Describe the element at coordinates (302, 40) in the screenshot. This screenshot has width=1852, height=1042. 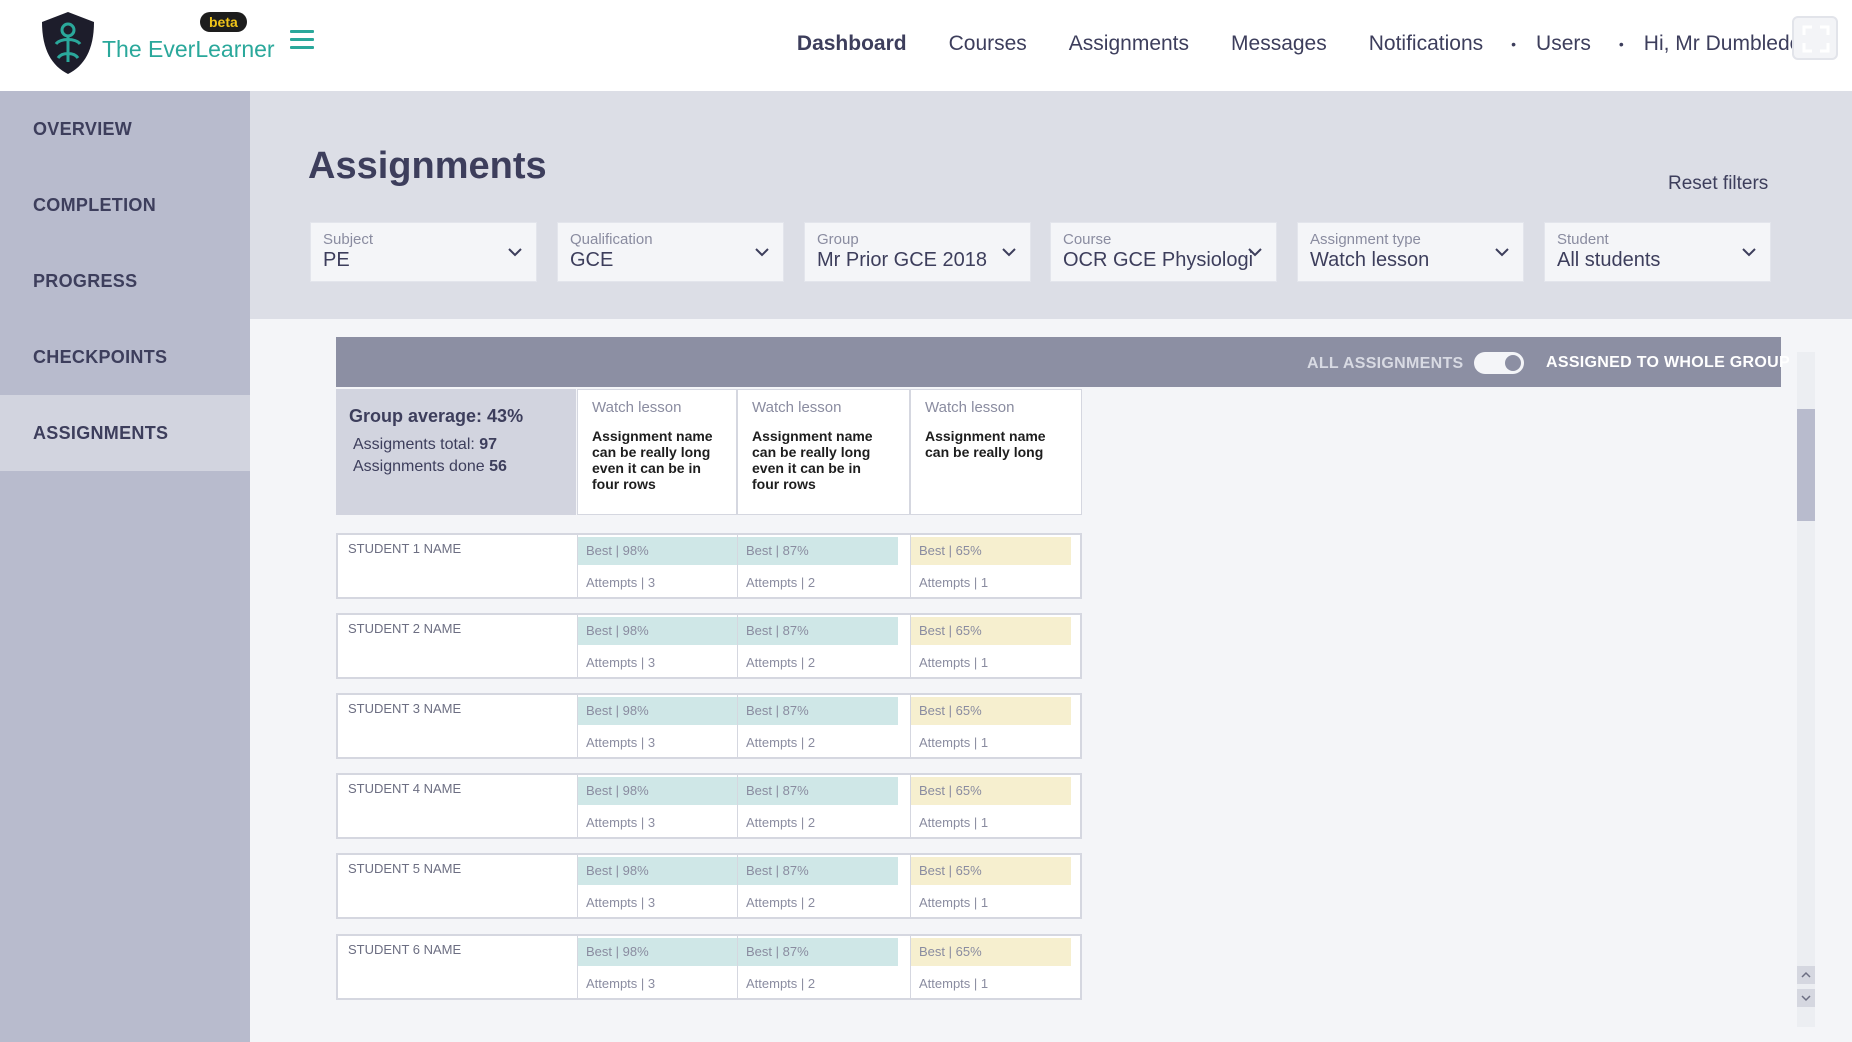
I see `hamburger-menu-icon` at that location.